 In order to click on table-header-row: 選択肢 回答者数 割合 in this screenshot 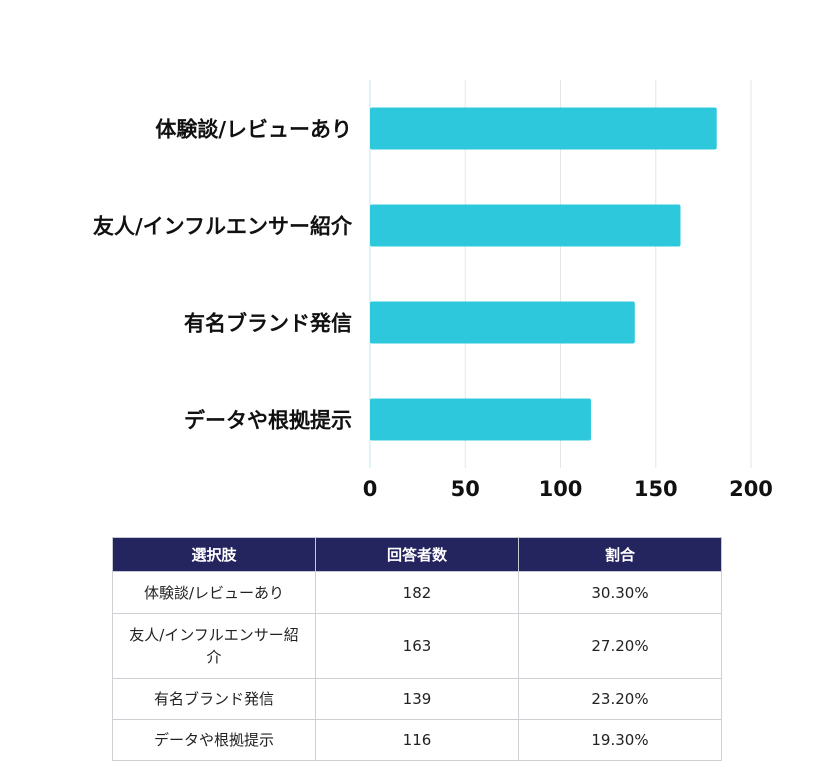, I will do `click(417, 554)`.